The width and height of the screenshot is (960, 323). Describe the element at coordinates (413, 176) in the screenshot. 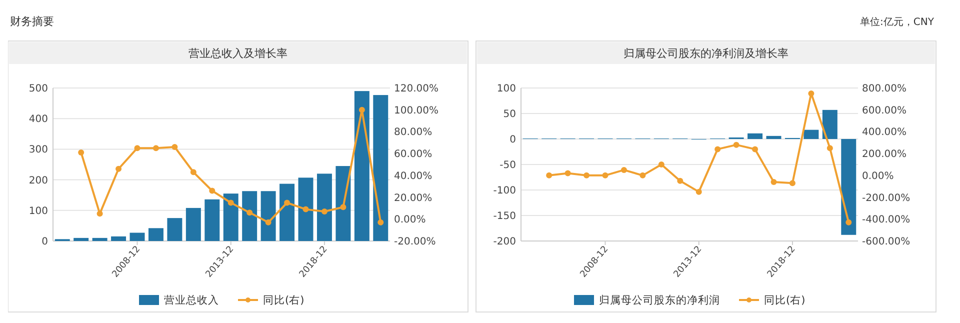

I see `y2-tick-label: 40.00%` at that location.